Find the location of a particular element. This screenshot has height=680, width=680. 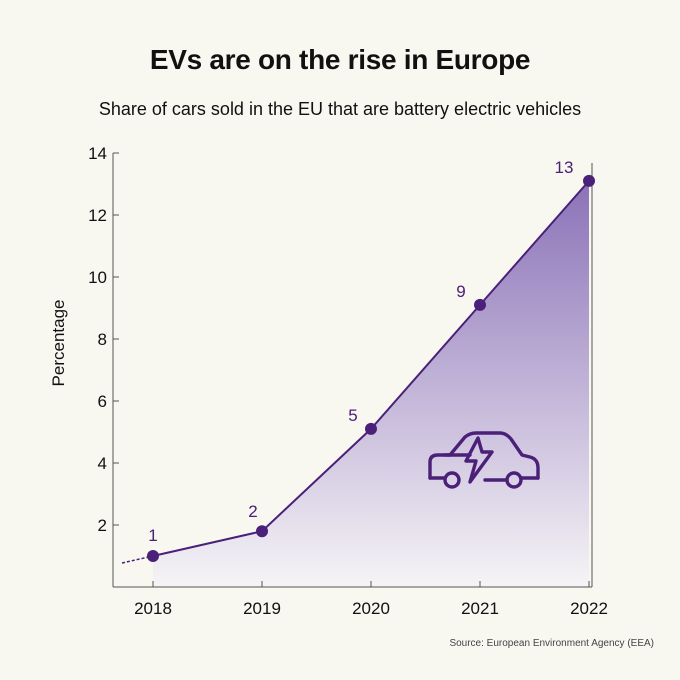

y-tick-labels: 2 4 6 8 10 12 14 is located at coordinates (97, 339).